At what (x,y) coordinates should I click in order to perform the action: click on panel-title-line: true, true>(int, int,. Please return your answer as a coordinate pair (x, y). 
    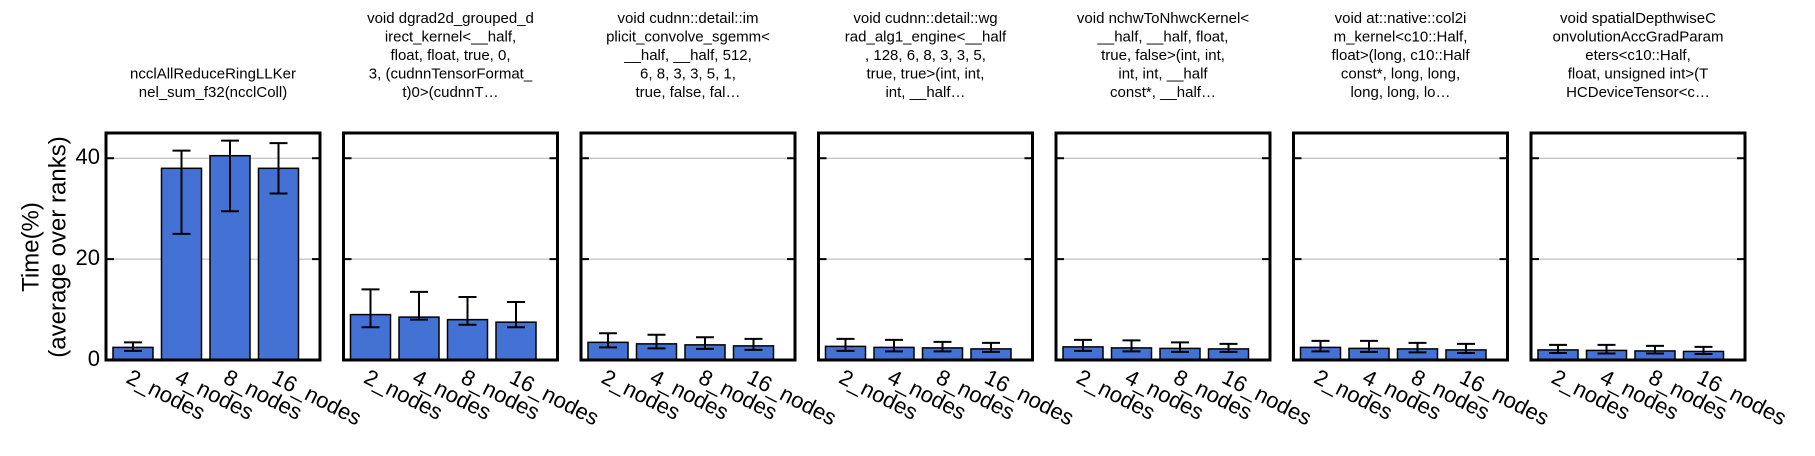
    Looking at the image, I should click on (926, 74).